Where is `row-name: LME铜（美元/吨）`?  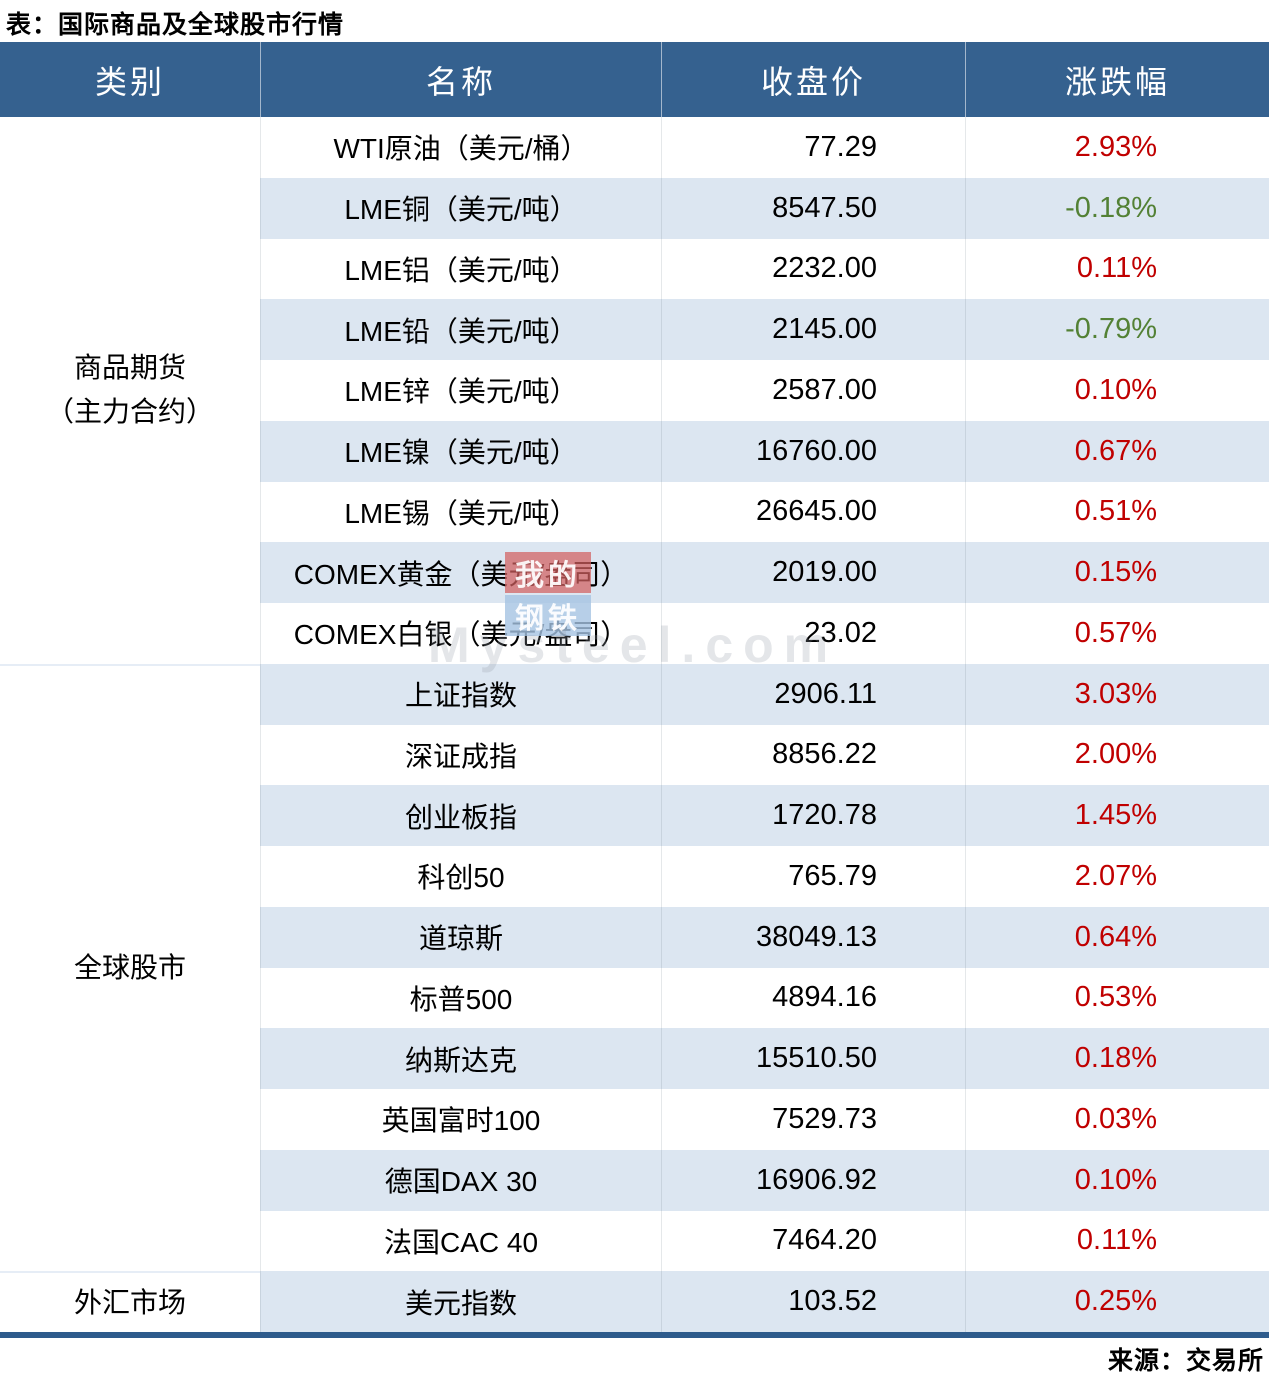 row-name: LME铜（美元/吨） is located at coordinates (460, 208).